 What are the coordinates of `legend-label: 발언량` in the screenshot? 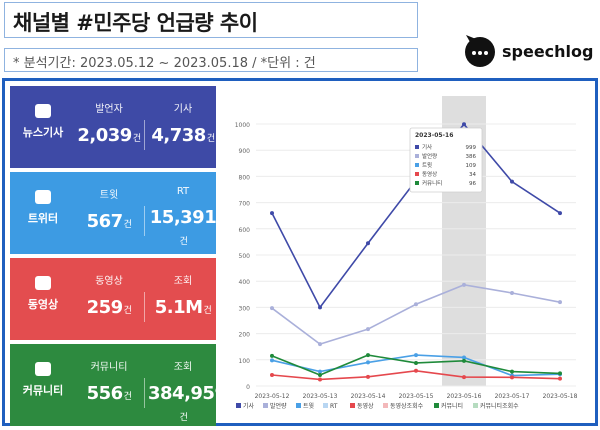 It's located at (278, 406).